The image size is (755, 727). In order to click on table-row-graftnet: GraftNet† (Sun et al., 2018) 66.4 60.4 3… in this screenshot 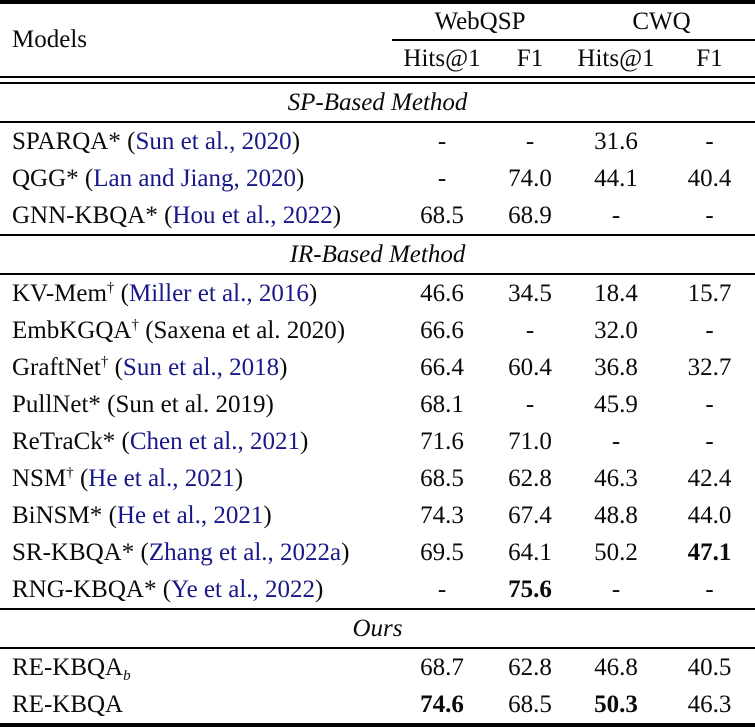, I will do `click(377, 367)`.